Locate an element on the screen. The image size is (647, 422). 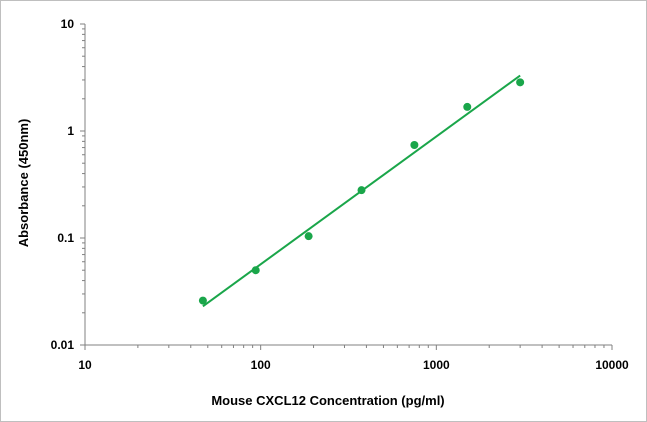
y-tick-label: 10 is located at coordinates (68, 24).